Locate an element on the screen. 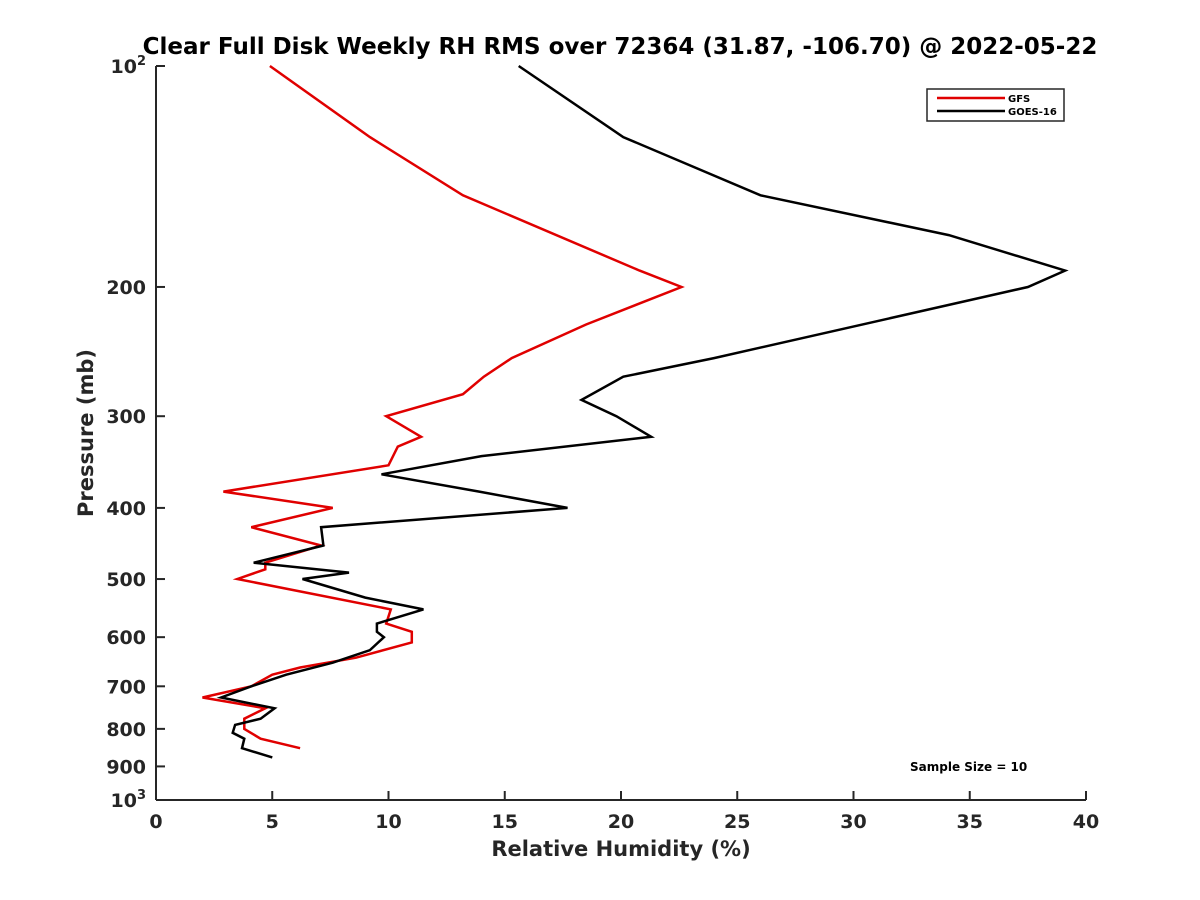  legend: GFS GOES-16 is located at coordinates (995, 105).